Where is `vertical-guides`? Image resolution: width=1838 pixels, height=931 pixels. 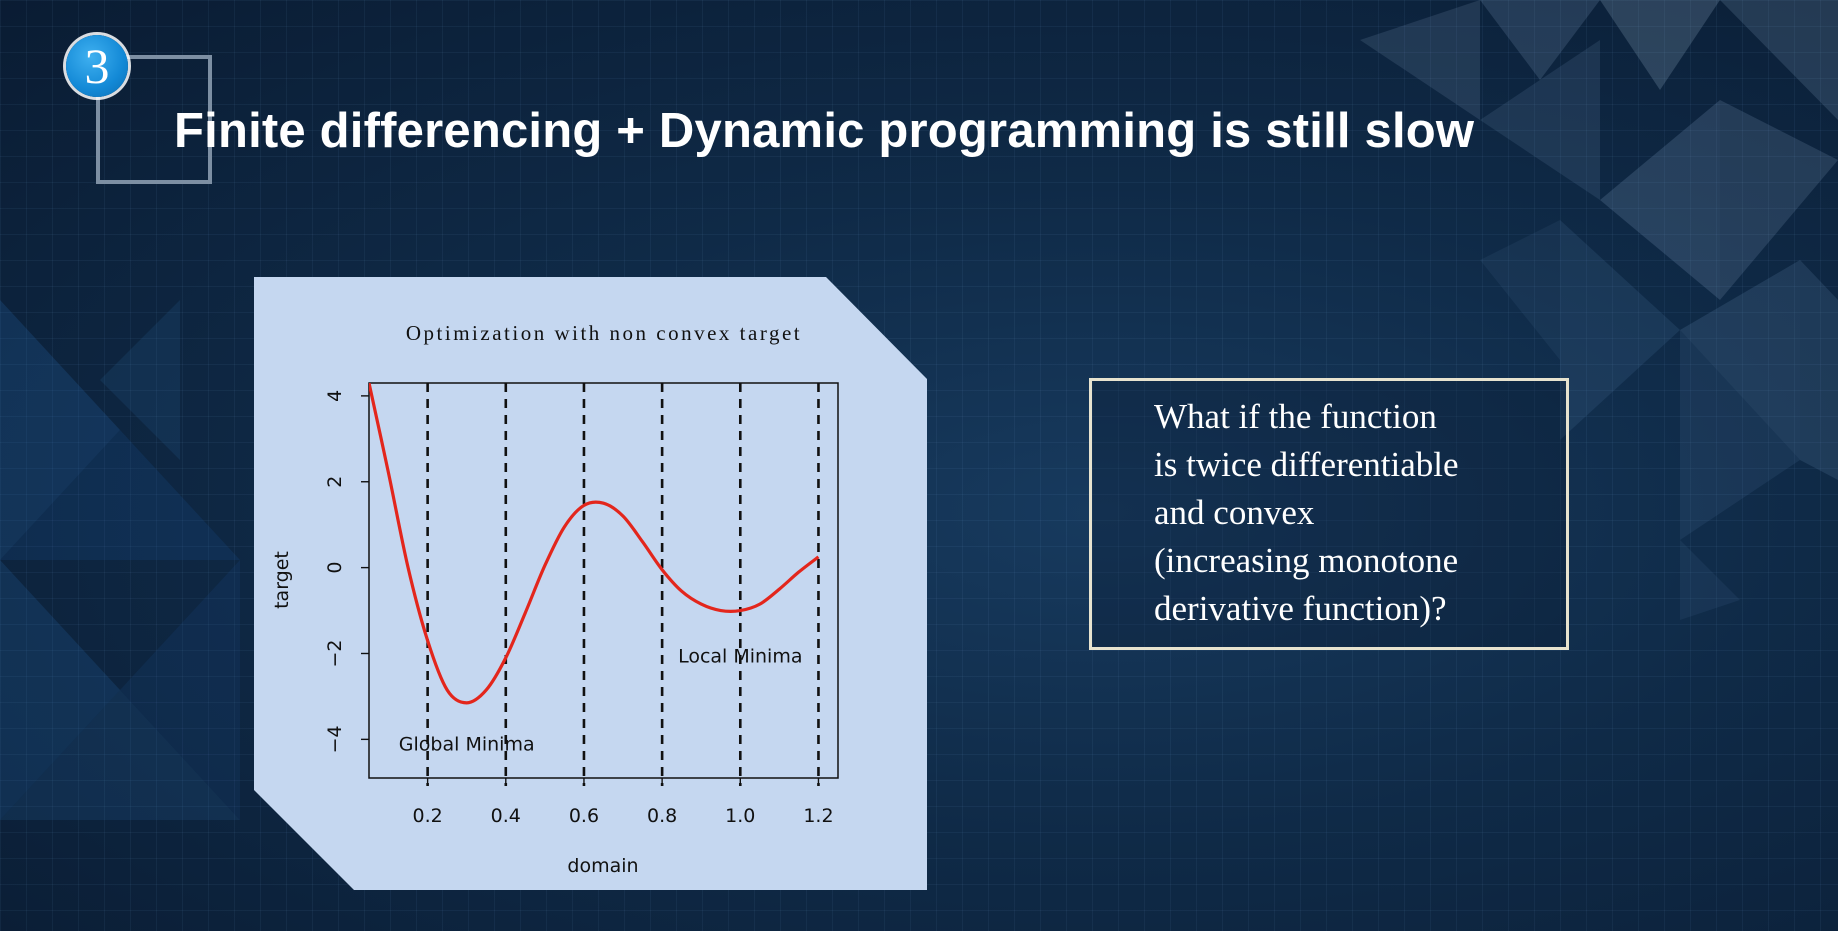 vertical-guides is located at coordinates (623, 584).